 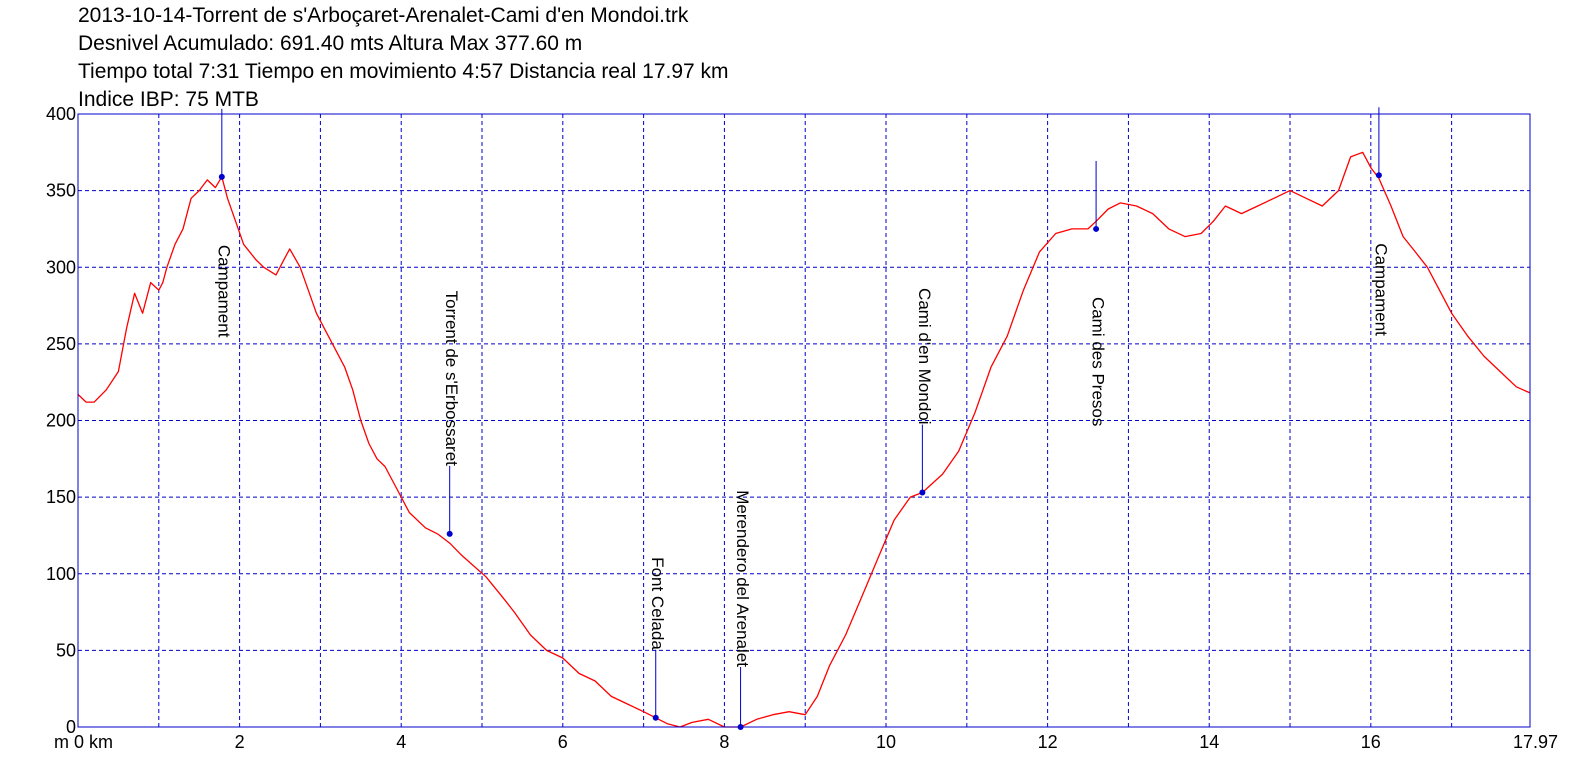 What do you see at coordinates (61, 574) in the screenshot?
I see `y-tick-label: 100` at bounding box center [61, 574].